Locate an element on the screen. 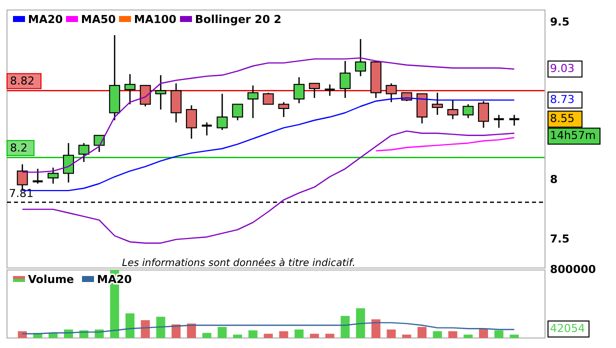 The height and width of the screenshot is (348, 616). y-tick-label: 7.5 is located at coordinates (560, 239).